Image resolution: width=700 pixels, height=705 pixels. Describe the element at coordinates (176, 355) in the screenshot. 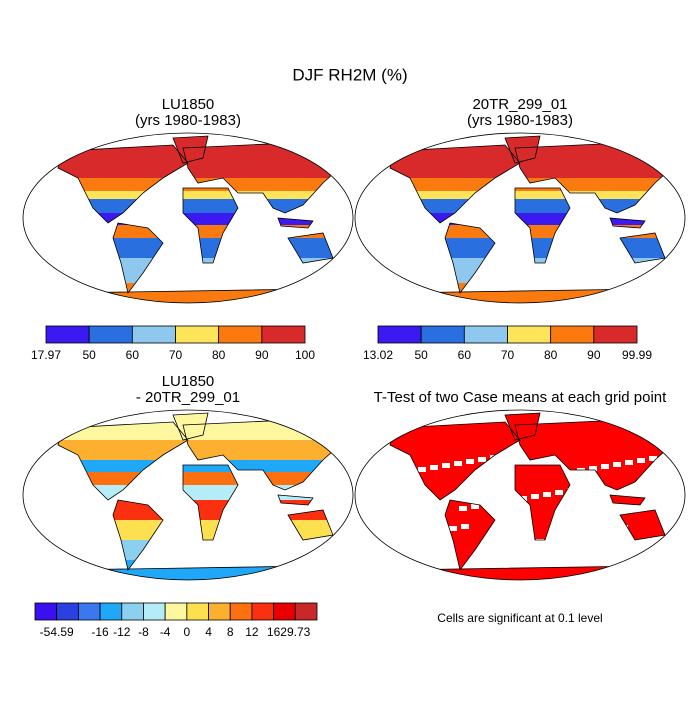

I see `colorbar-label: 70` at that location.